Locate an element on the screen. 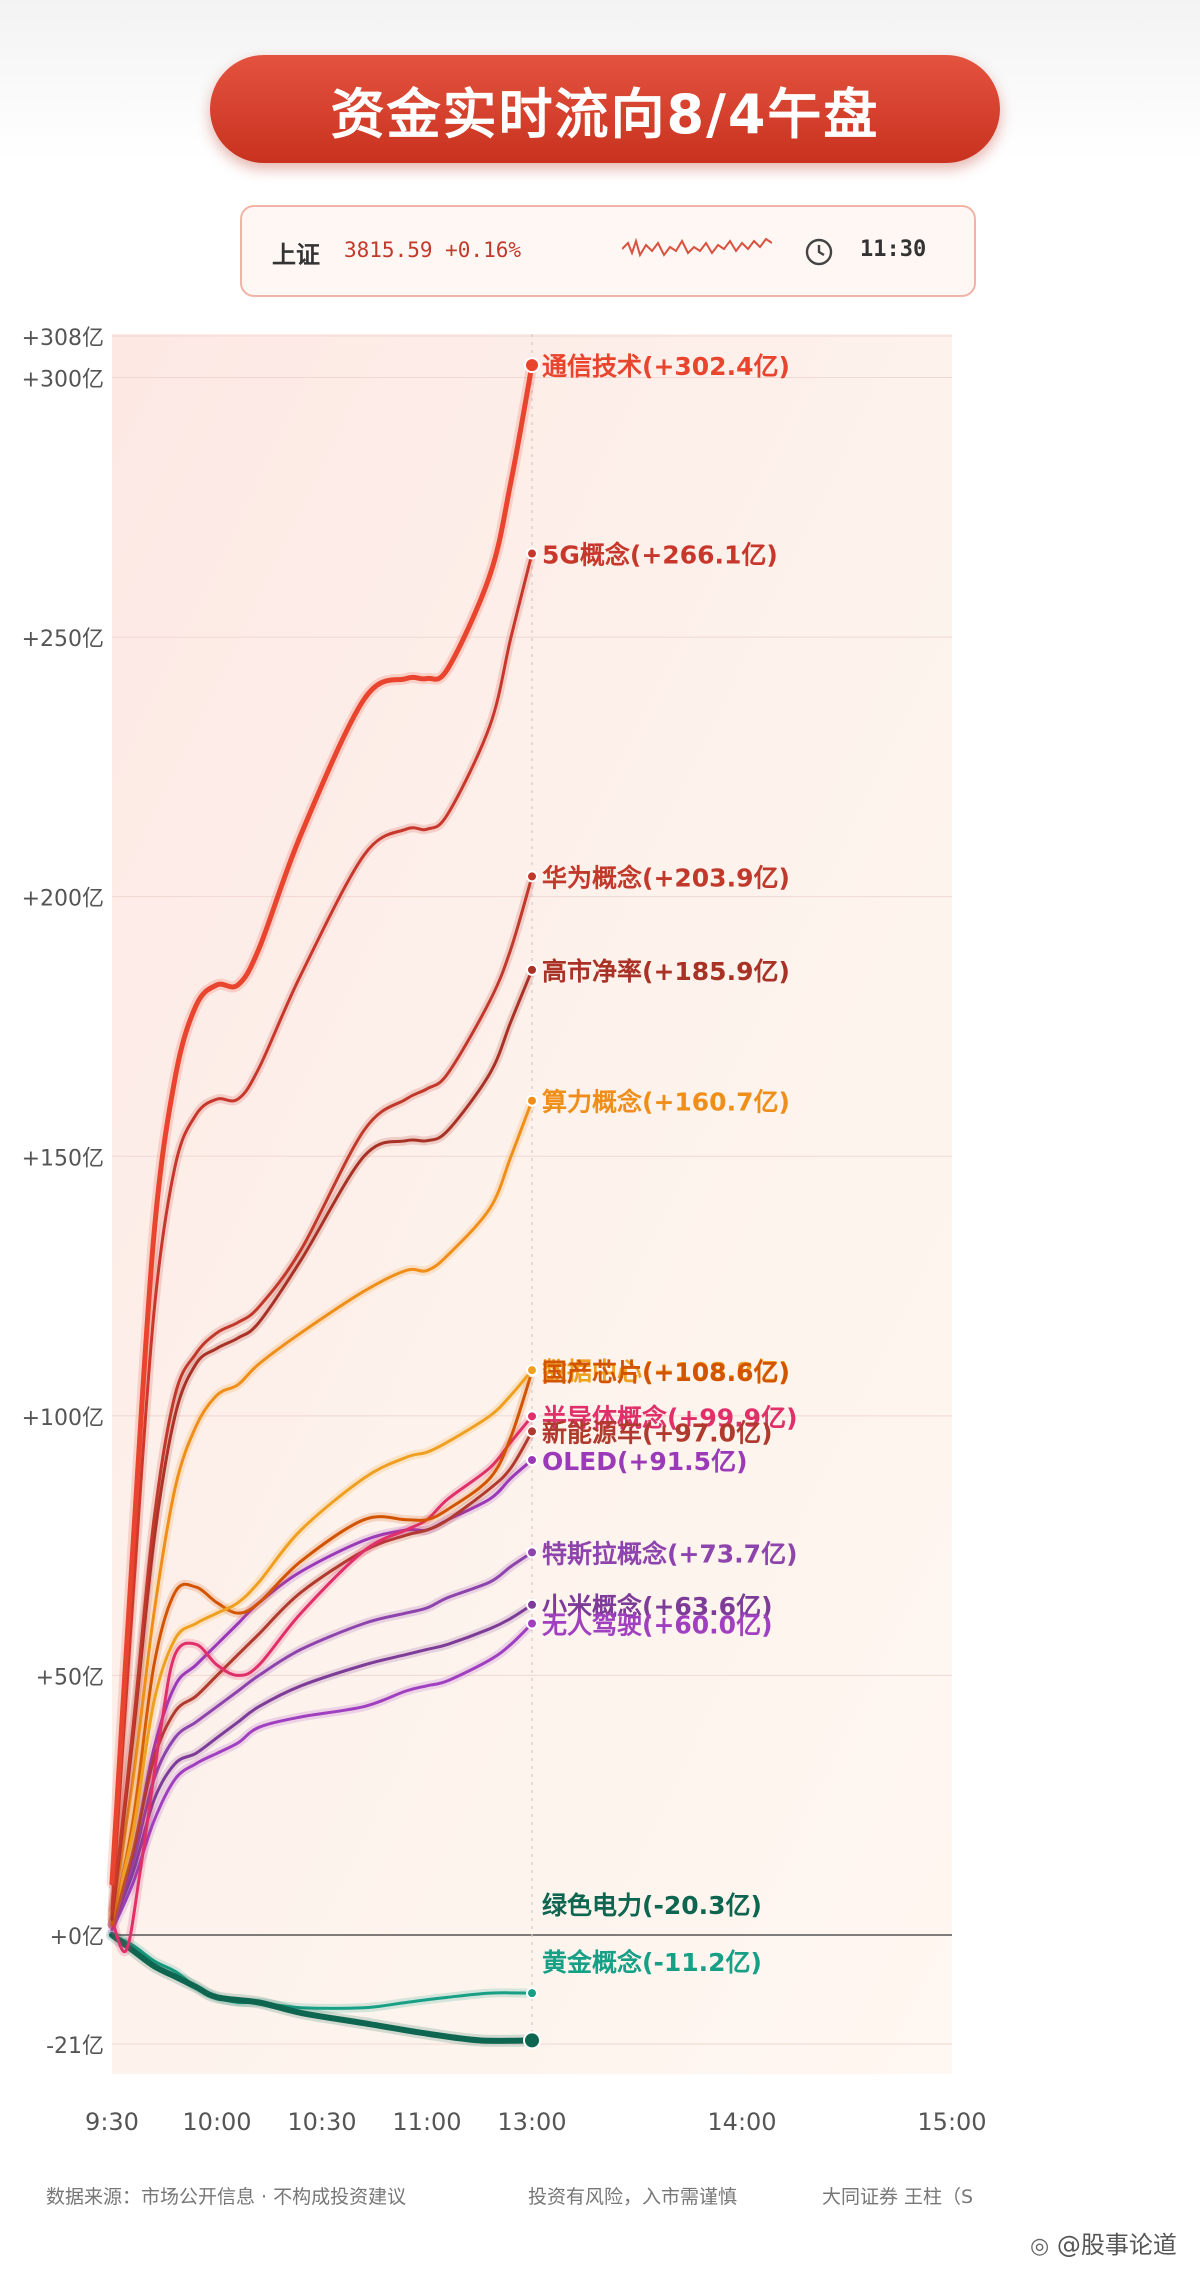 The height and width of the screenshot is (2278, 1200). series-label: 5G概念(+266.1亿) is located at coordinates (660, 555).